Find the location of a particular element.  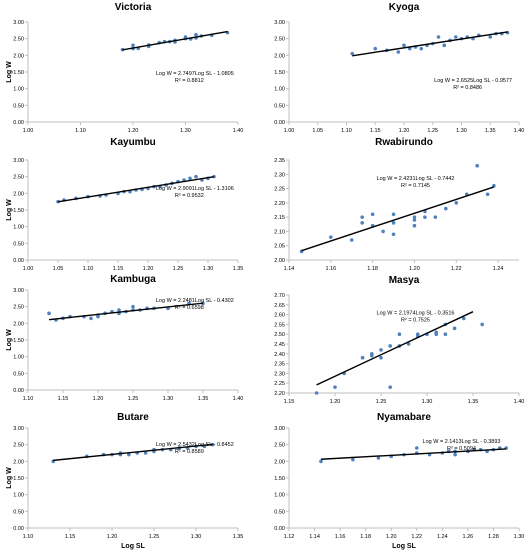

y-tick-label: 2.10 is located at coordinates (279, 232).